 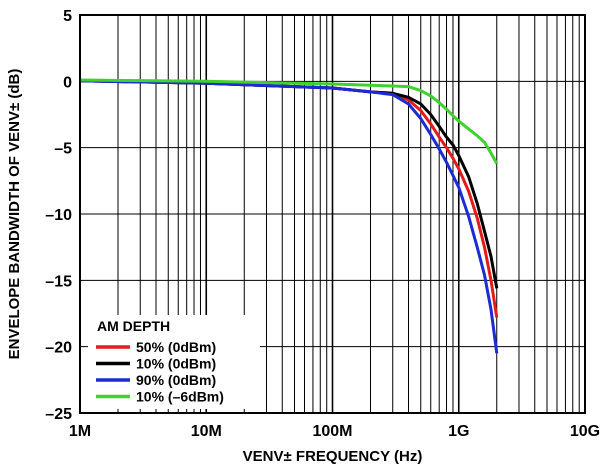 What do you see at coordinates (58, 414) in the screenshot?
I see `y-tick-label: –25` at bounding box center [58, 414].